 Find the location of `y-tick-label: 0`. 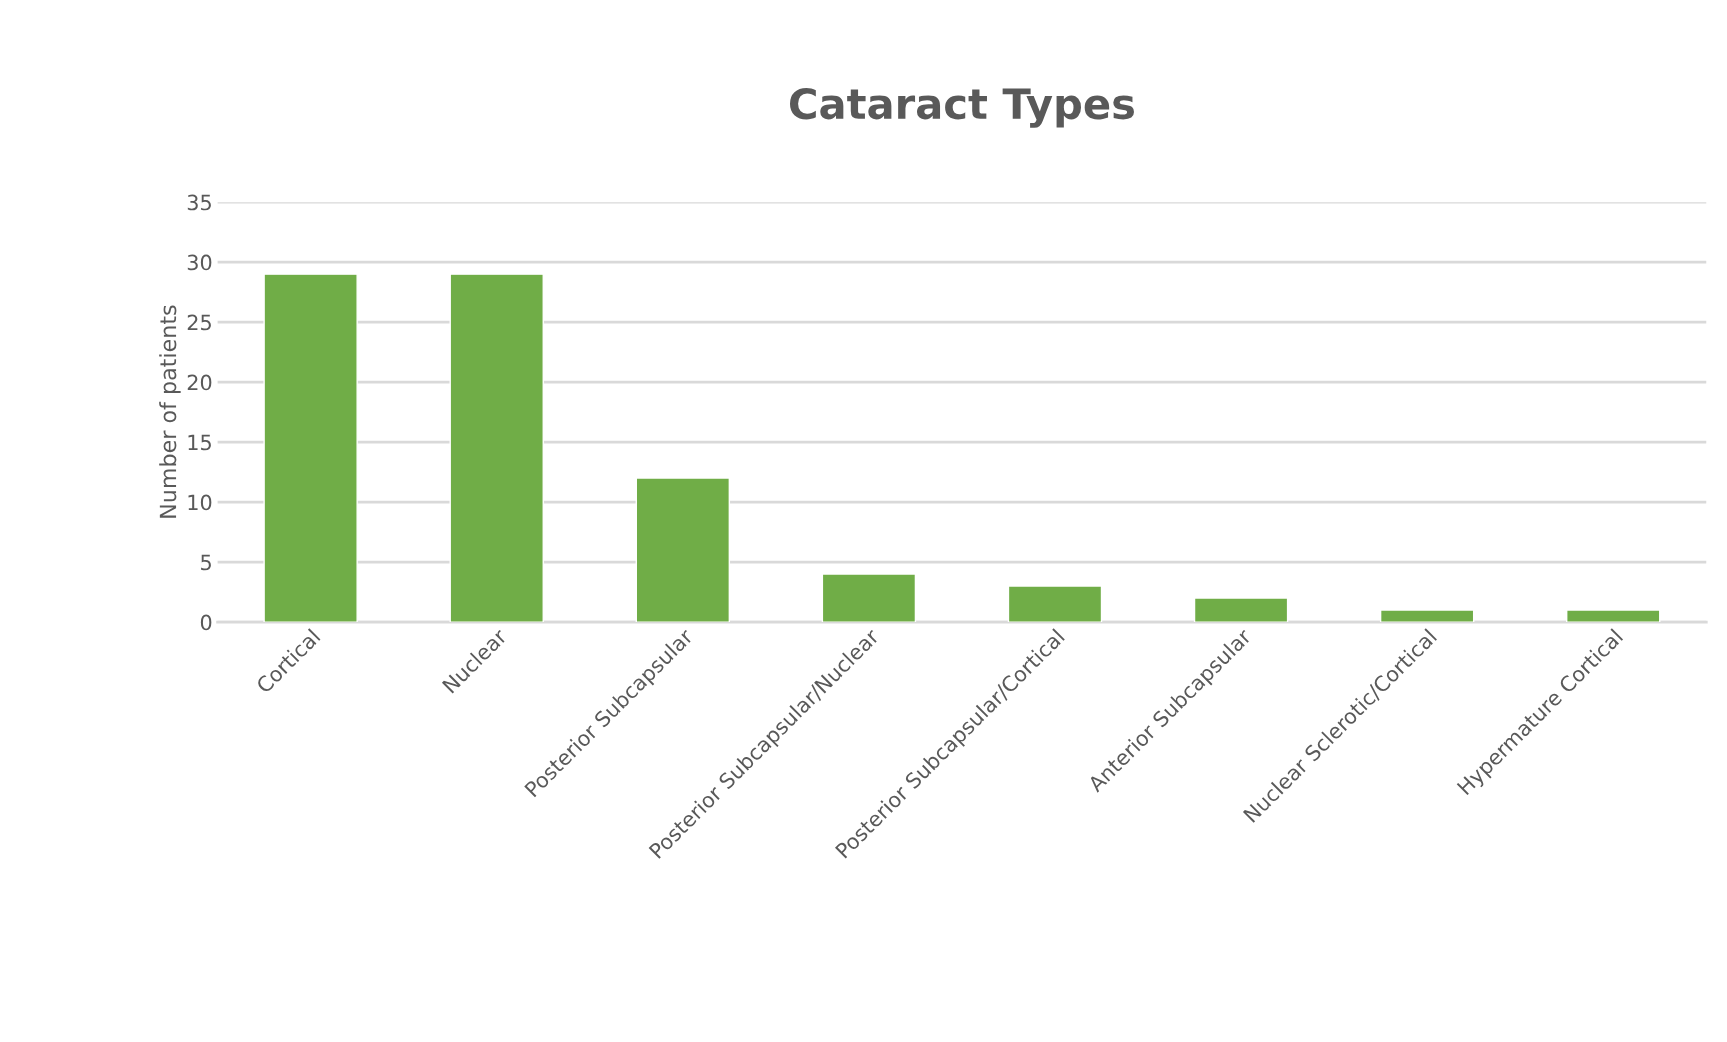

y-tick-label: 0 is located at coordinates (206, 622).